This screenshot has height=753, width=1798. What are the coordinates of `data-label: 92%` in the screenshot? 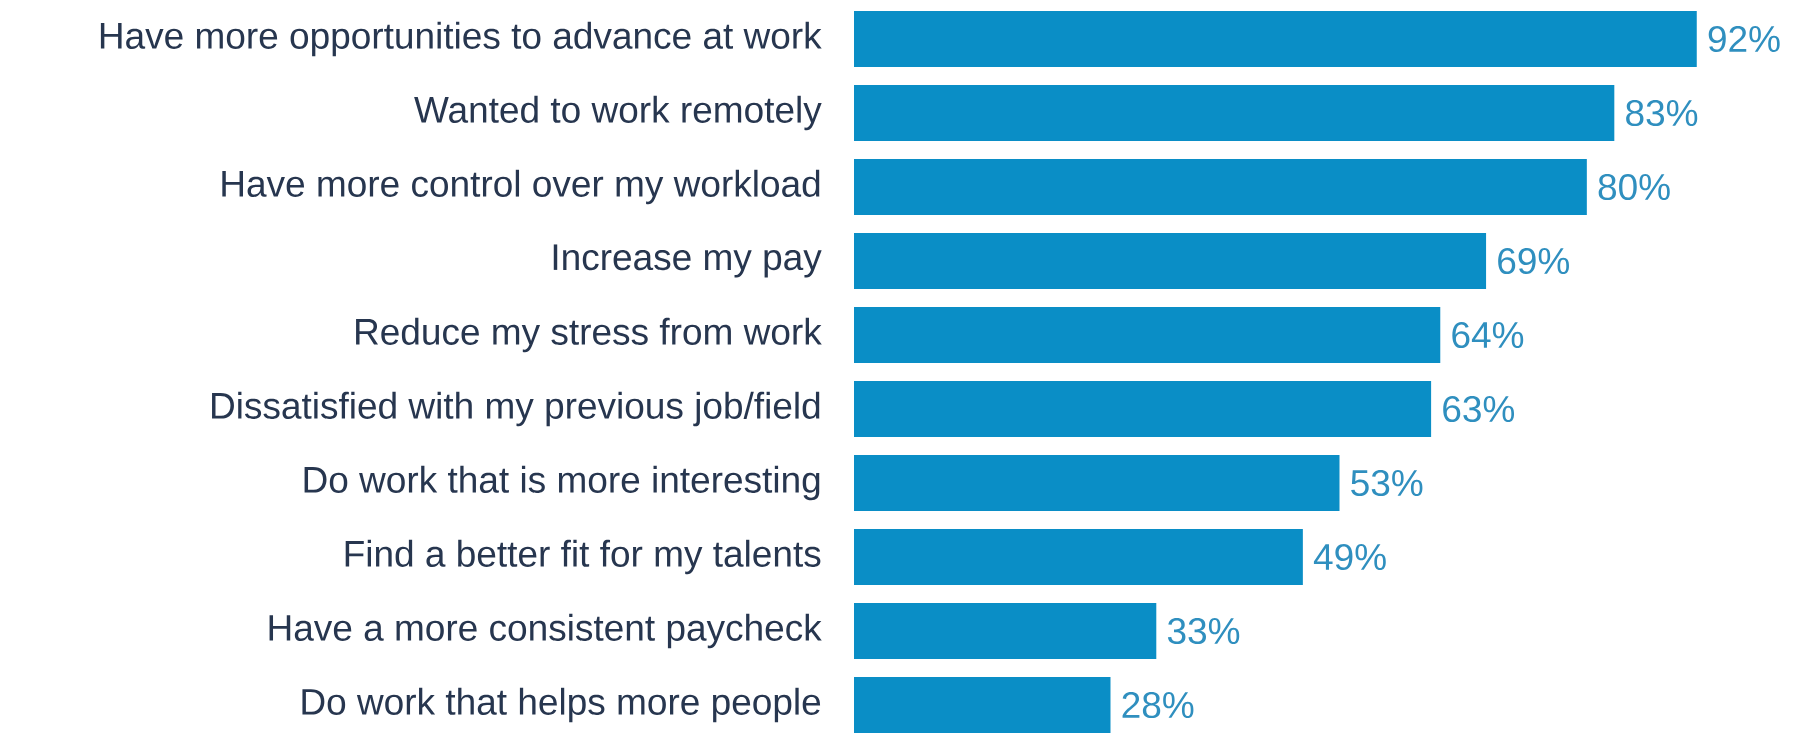 It's located at (1744, 39).